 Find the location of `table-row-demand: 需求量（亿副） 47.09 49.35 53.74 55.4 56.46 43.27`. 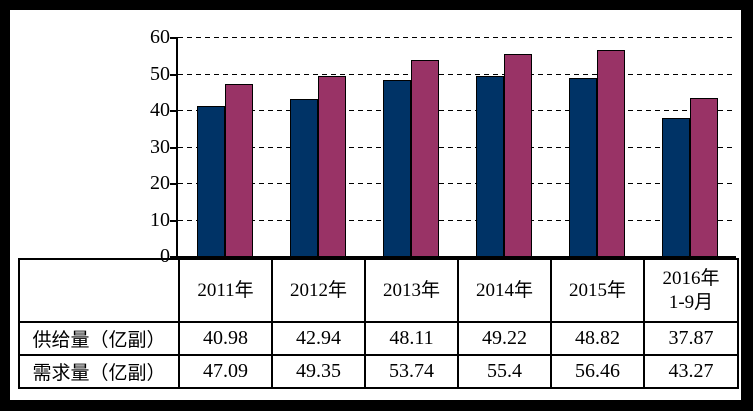

table-row-demand: 需求量（亿副） 47.09 49.35 53.74 55.4 56.46 43.27 is located at coordinates (378, 371).